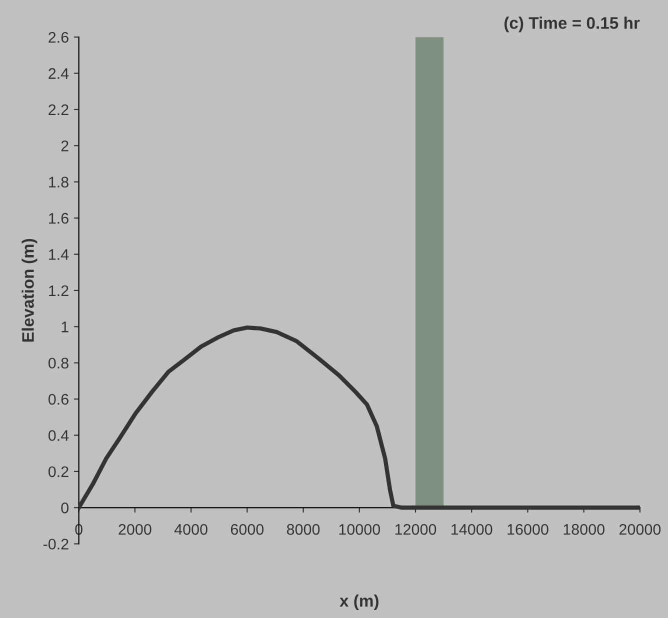 This screenshot has width=668, height=618. Describe the element at coordinates (472, 529) in the screenshot. I see `x-tick-label: 14000` at that location.